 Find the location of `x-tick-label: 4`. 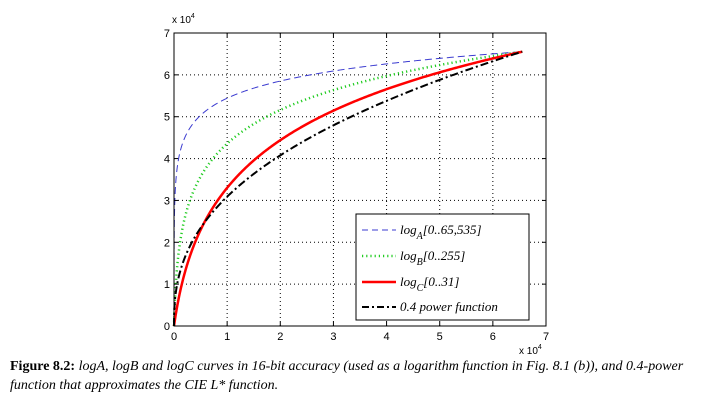

x-tick-label: 4 is located at coordinates (387, 337).